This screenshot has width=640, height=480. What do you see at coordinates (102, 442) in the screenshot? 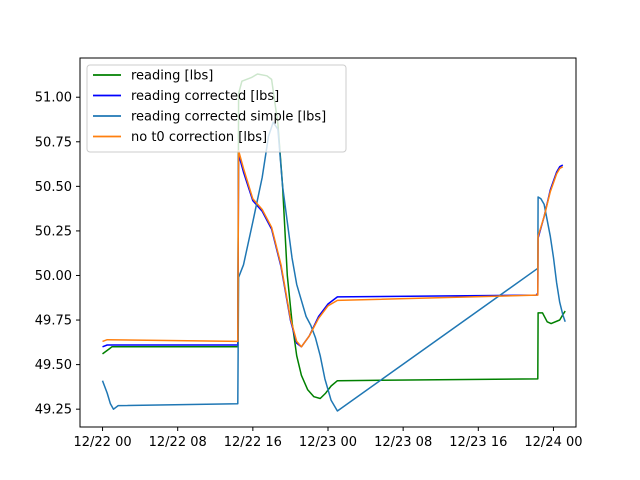
I see `x-tick-label: 12/22 00` at bounding box center [102, 442].